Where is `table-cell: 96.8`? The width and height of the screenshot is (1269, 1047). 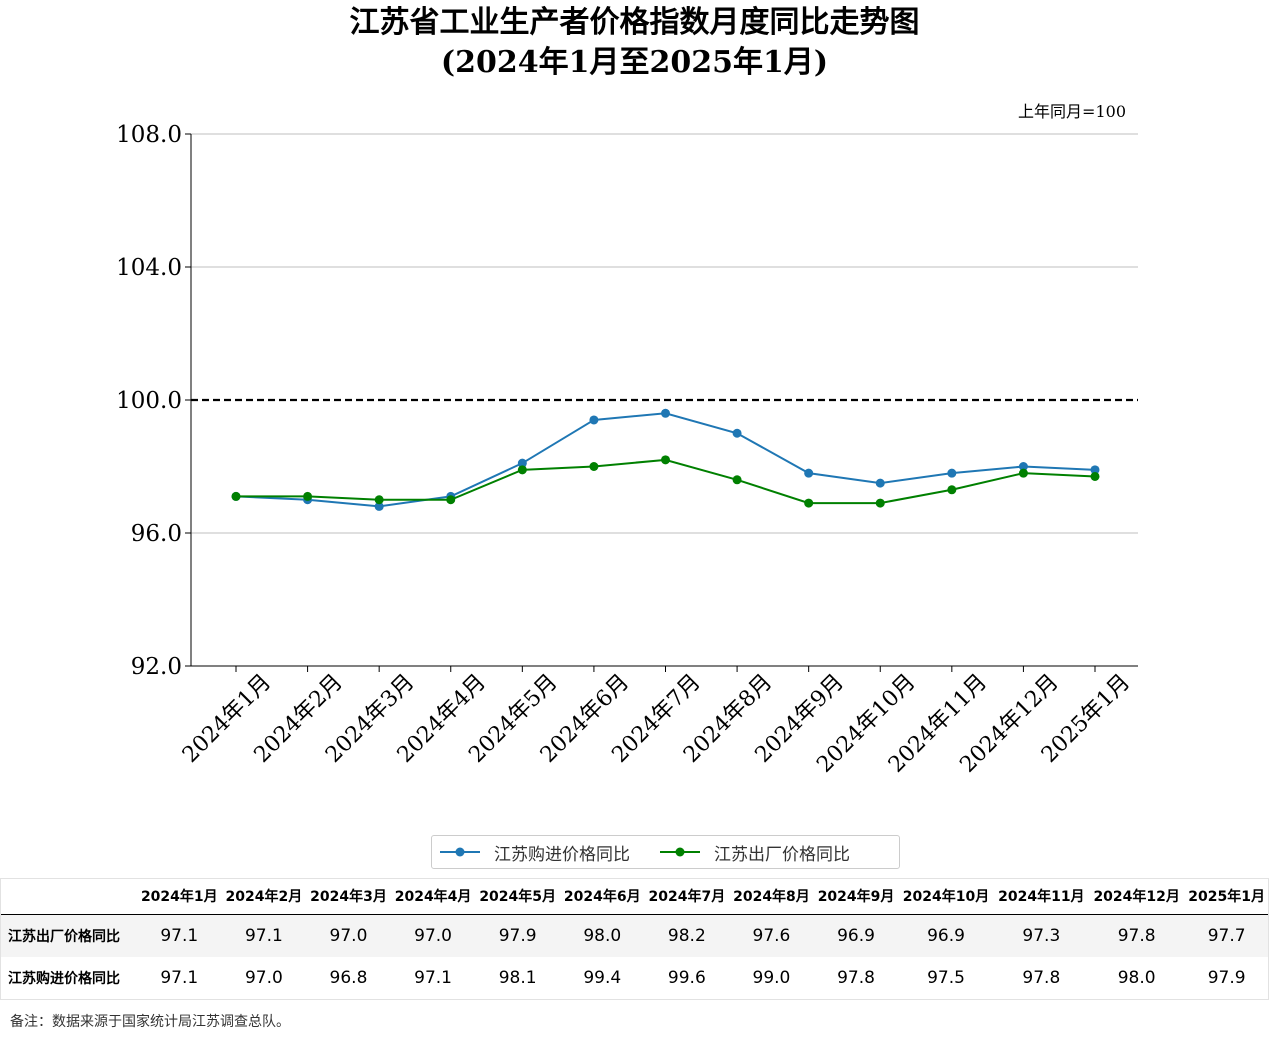
table-cell: 96.8 is located at coordinates (348, 978).